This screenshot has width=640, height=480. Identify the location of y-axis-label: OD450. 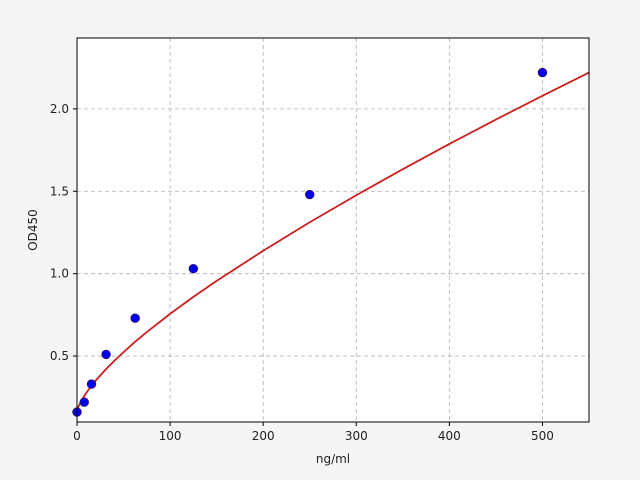
(33, 230).